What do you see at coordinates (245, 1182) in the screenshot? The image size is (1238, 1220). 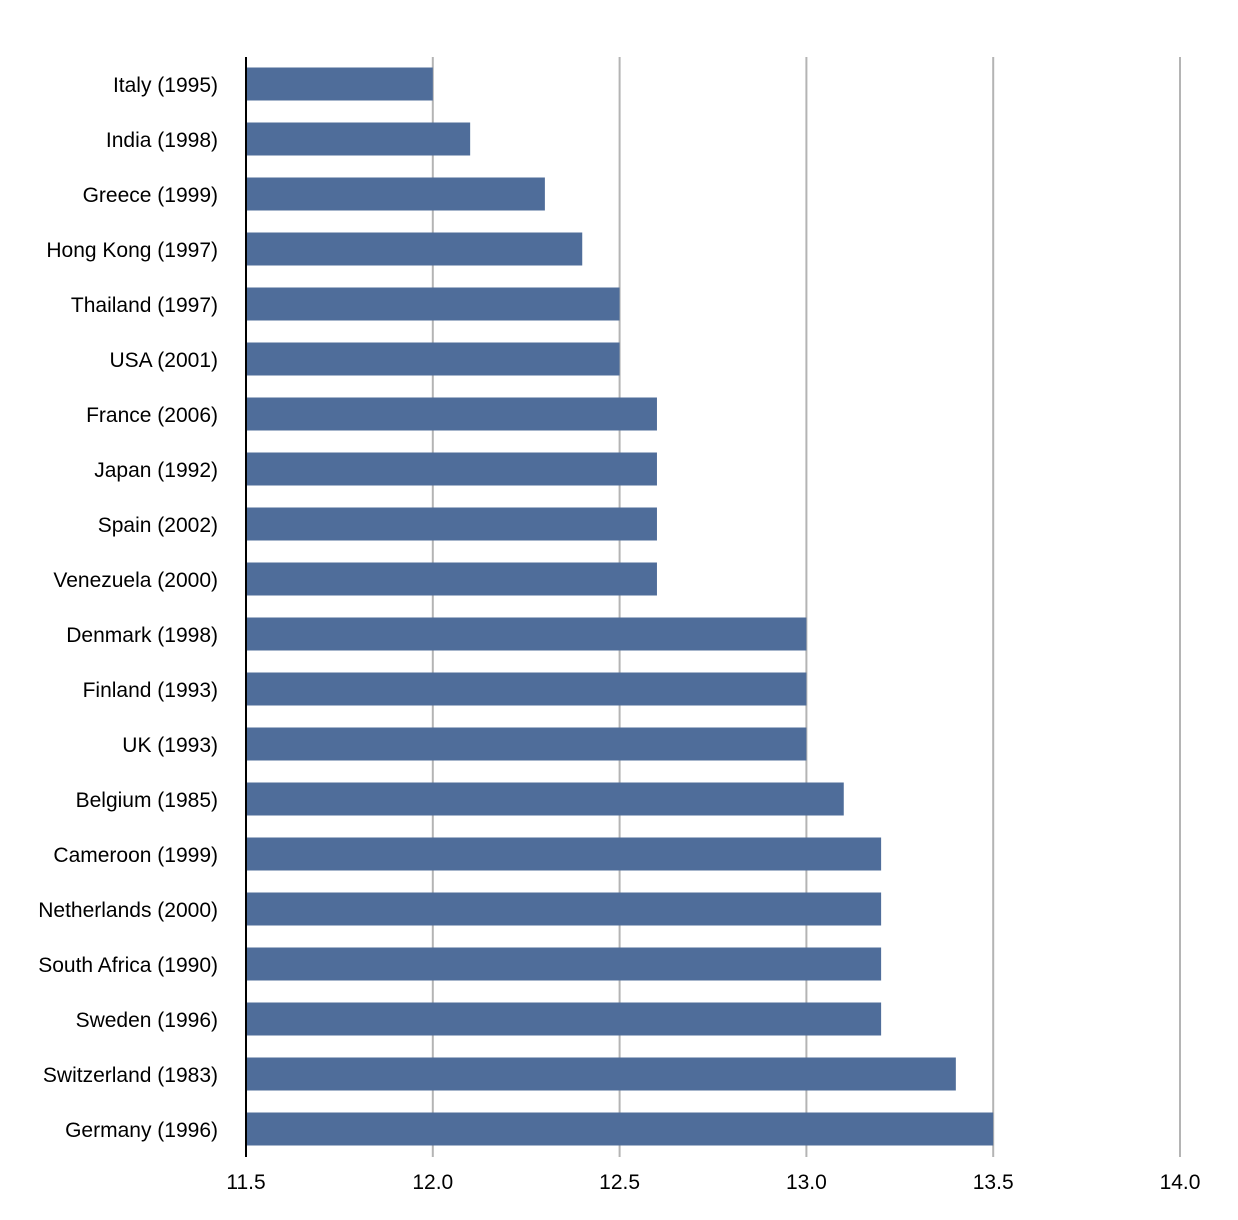 I see `x-tick-label: 11.5` at bounding box center [245, 1182].